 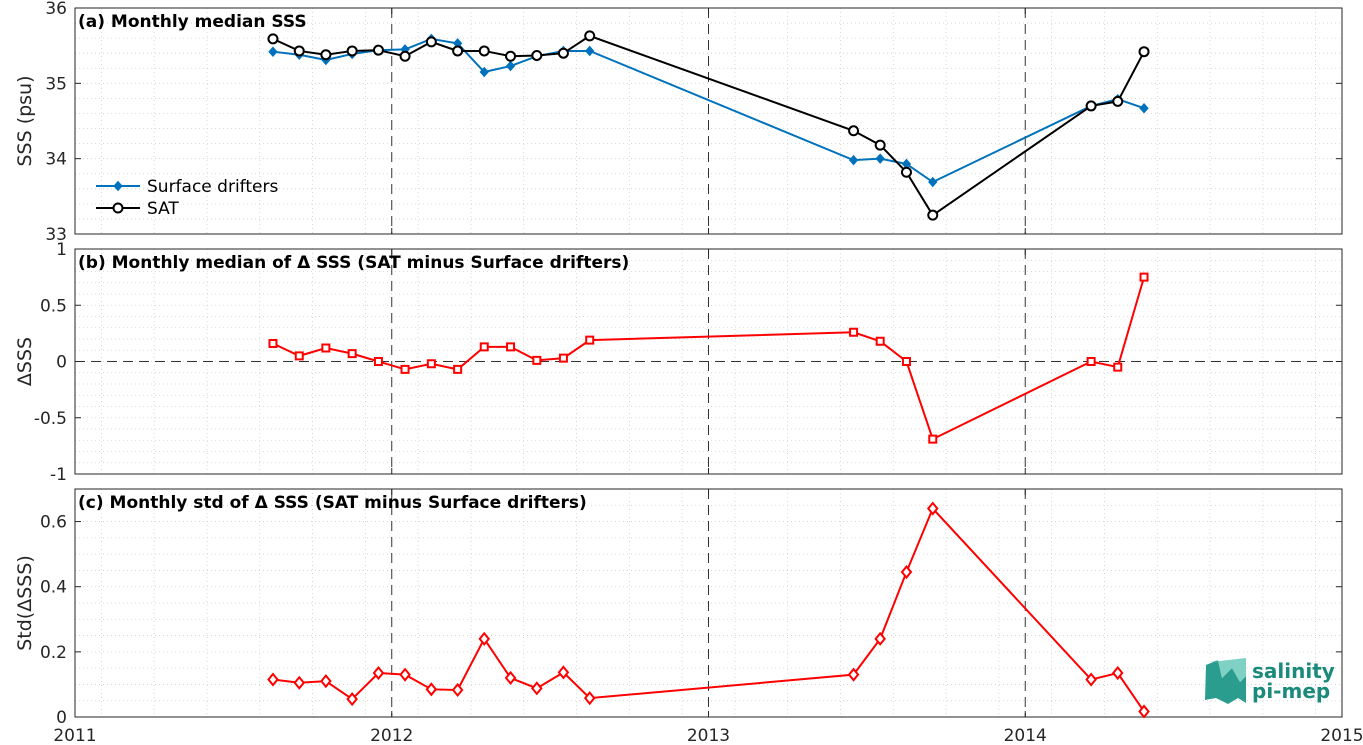 What do you see at coordinates (1228, 670) in the screenshot?
I see `logo-wave-highlight-icon` at bounding box center [1228, 670].